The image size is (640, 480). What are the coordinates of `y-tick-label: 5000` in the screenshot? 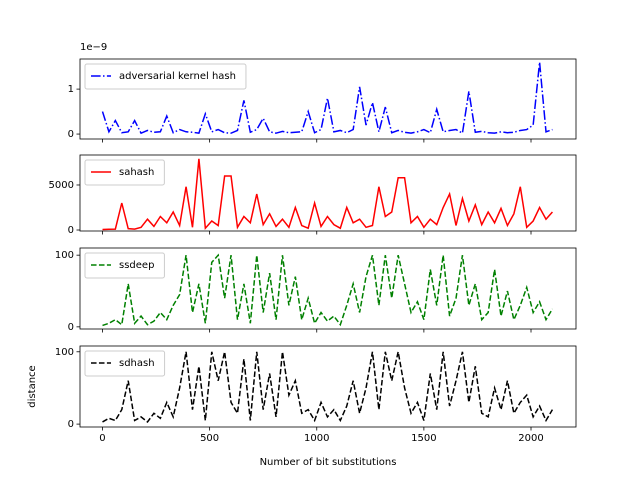 It's located at (61, 185).